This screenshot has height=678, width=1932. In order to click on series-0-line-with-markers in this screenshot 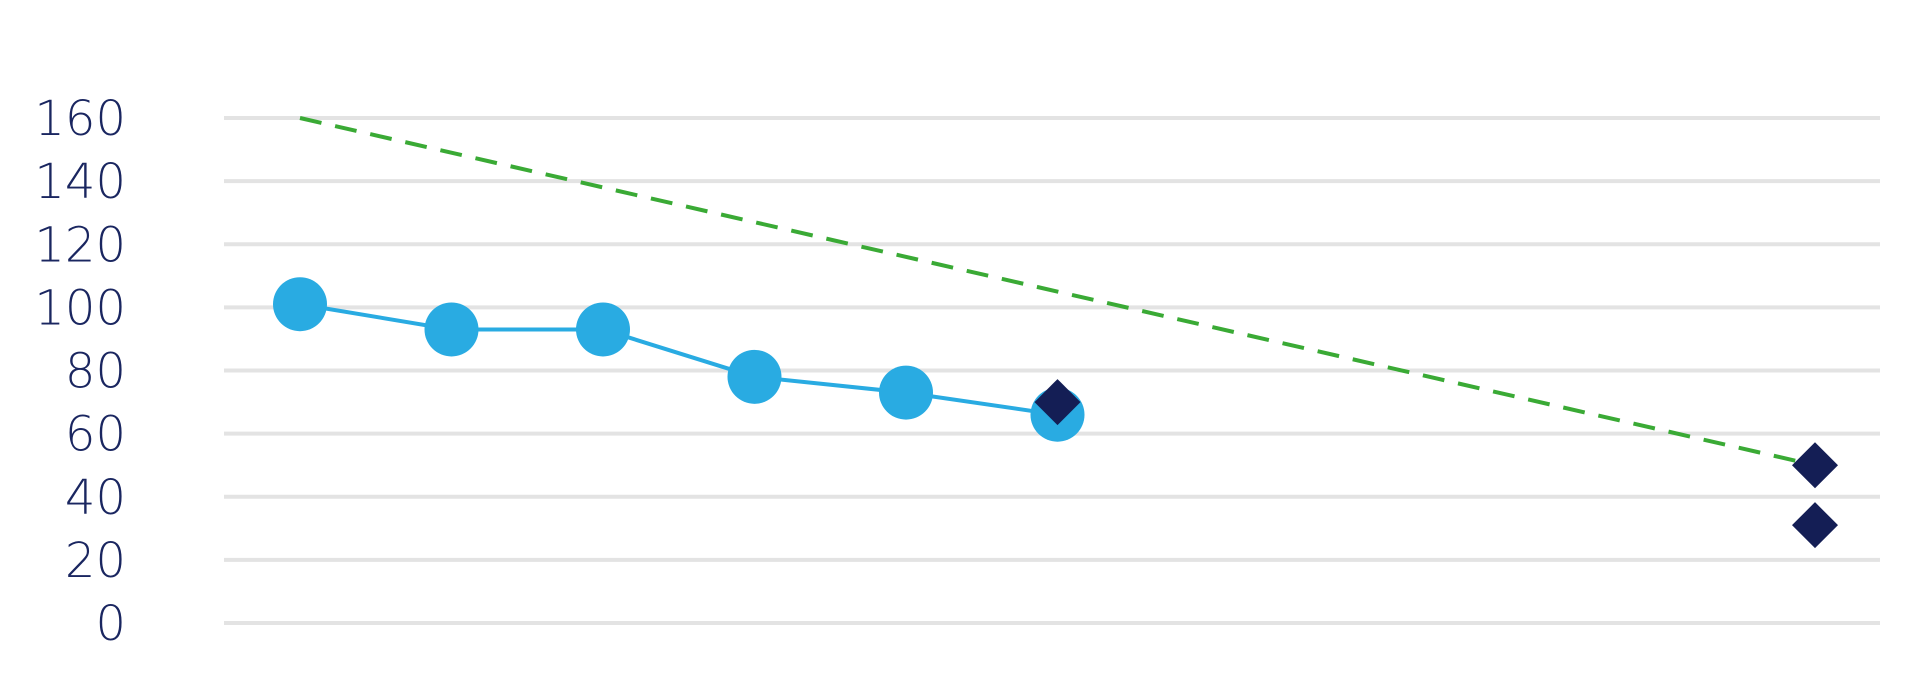, I will do `click(679, 359)`.